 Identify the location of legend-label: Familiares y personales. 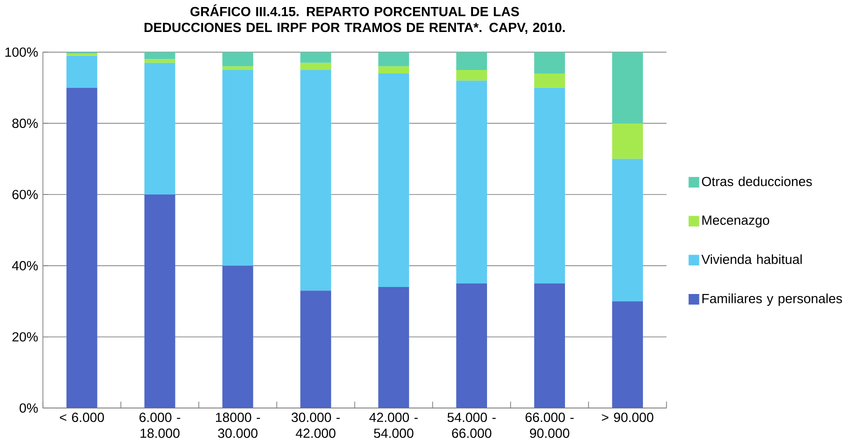
(772, 299).